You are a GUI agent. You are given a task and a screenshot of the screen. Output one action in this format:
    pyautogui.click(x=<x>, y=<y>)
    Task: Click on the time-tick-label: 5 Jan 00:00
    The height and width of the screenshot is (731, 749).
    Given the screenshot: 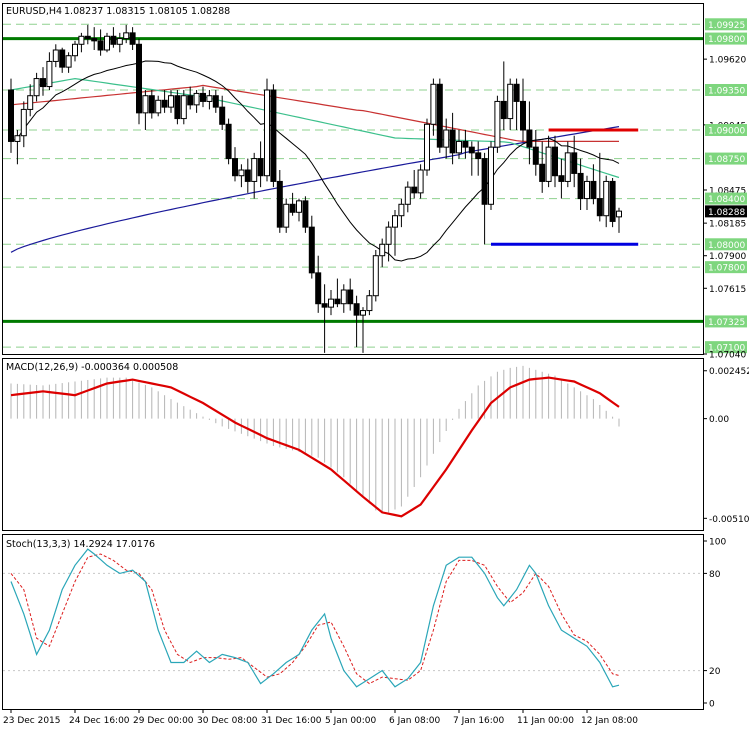 What is the action you would take?
    pyautogui.click(x=351, y=721)
    